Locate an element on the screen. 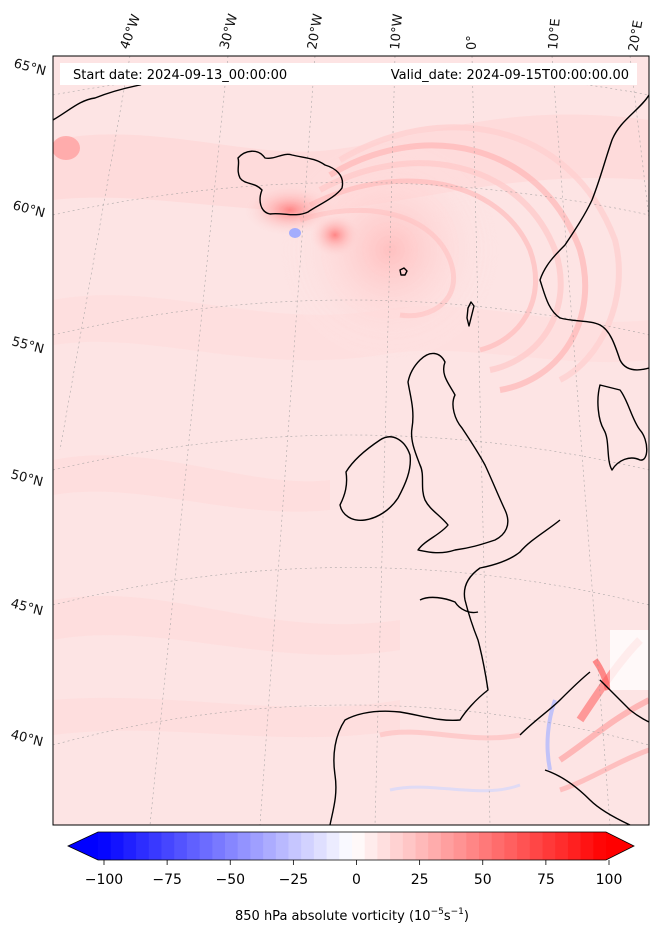 Image resolution: width=659 pixels, height=936 pixels. iceland-coast is located at coordinates (290, 183).